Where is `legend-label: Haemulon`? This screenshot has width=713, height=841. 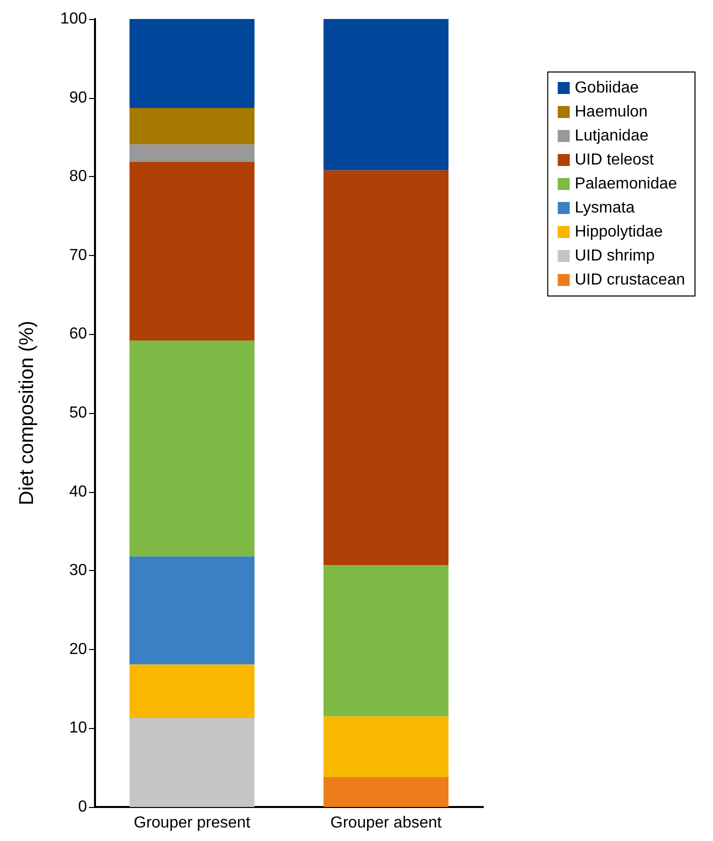 legend-label: Haemulon is located at coordinates (611, 112).